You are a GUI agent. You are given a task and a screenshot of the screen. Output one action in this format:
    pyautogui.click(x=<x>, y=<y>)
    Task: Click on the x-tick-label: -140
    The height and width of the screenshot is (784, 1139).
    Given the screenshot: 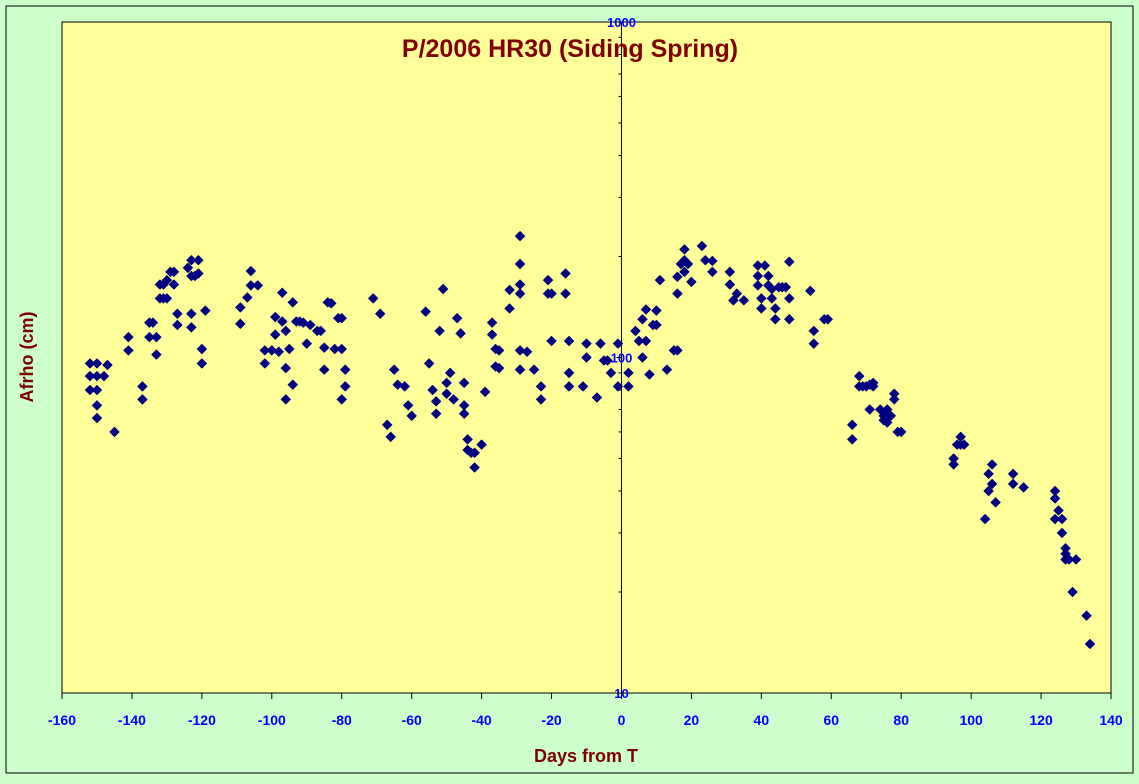 What is the action you would take?
    pyautogui.click(x=132, y=720)
    